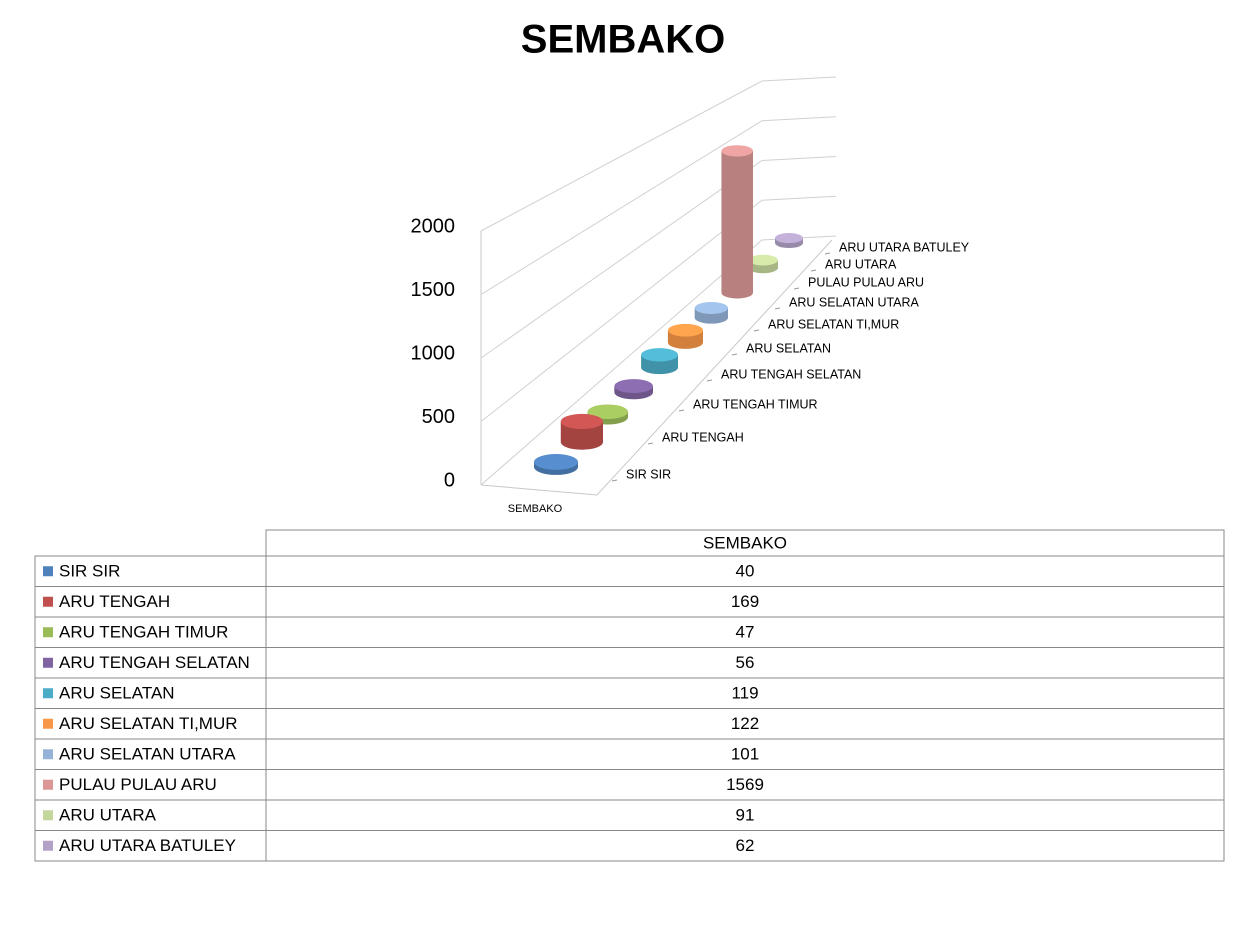 This screenshot has width=1247, height=945. What do you see at coordinates (89, 571) in the screenshot?
I see `legend-label: SIR SIR` at bounding box center [89, 571].